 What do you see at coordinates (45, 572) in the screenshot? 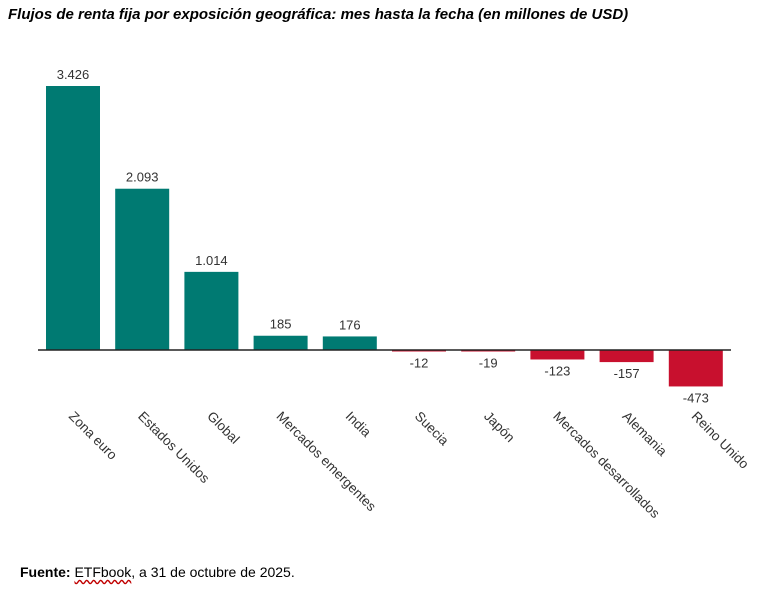
I see `source-label: Fuente:` at bounding box center [45, 572].